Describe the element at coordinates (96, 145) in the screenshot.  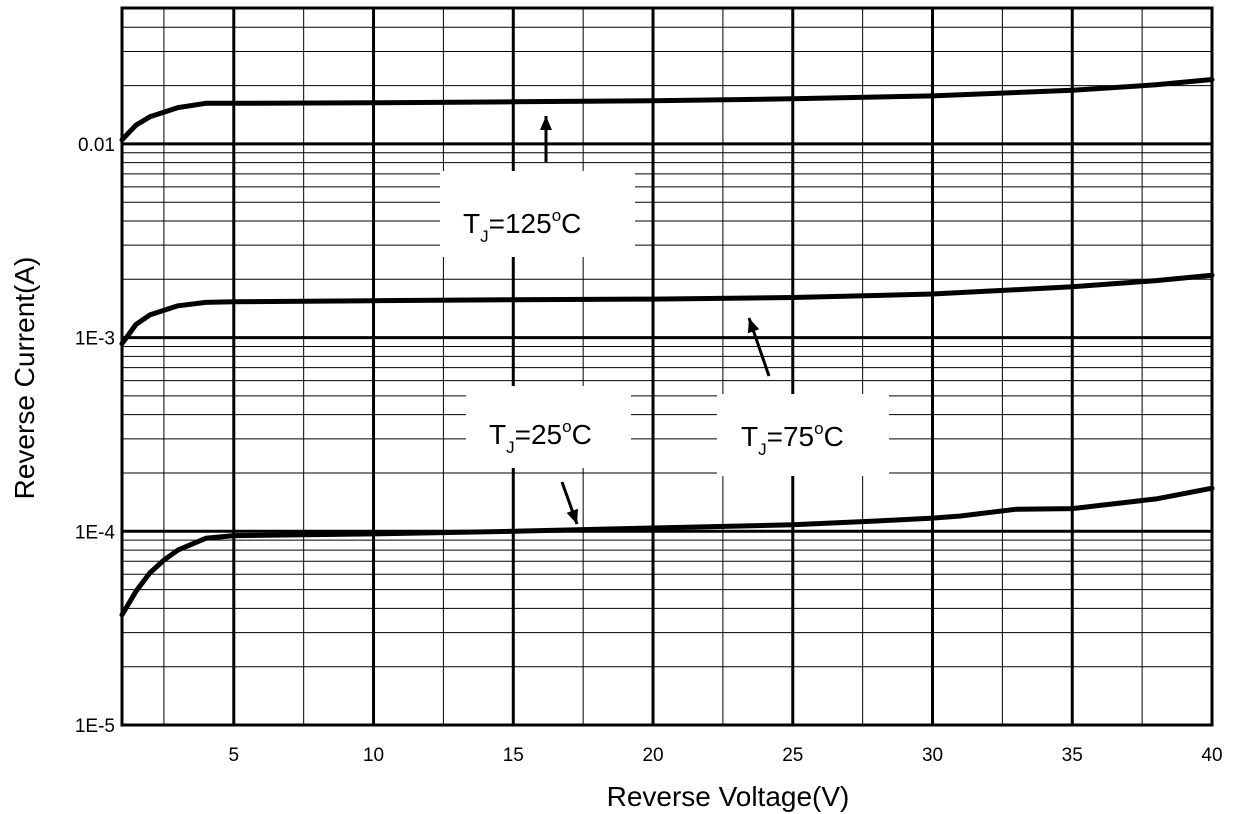
I see `y-tick-label: 0.01` at that location.